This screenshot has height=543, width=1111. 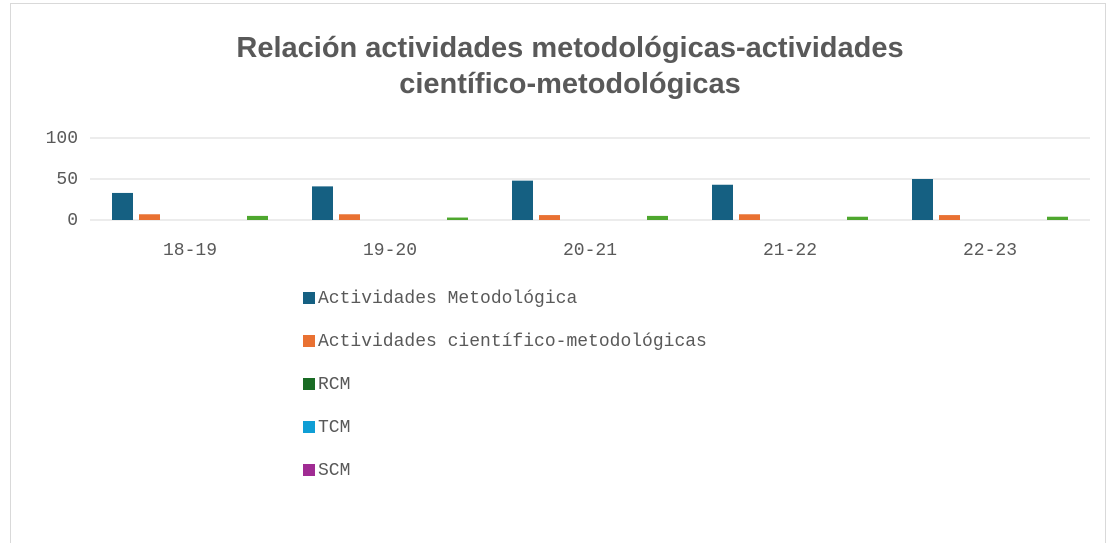 I want to click on x-tick-label: 19-20, so click(x=390, y=251).